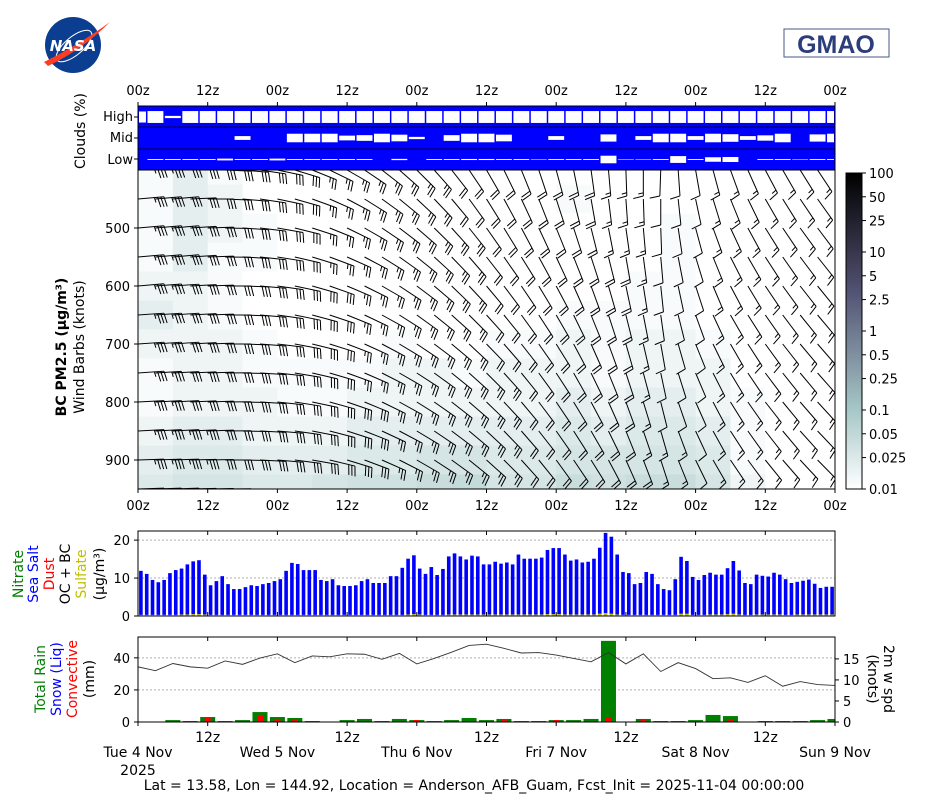  I want to click on middle-time-axis: 00z 12z 00z 12z 00z 12z 00z 12z 00z 12z 00z, so click(486, 501).